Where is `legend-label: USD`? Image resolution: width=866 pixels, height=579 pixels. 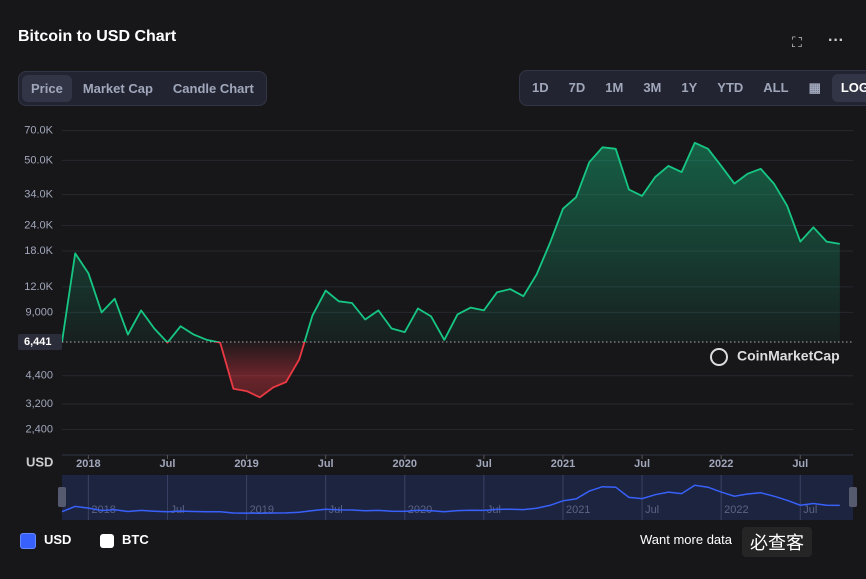
legend-label: USD is located at coordinates (58, 539).